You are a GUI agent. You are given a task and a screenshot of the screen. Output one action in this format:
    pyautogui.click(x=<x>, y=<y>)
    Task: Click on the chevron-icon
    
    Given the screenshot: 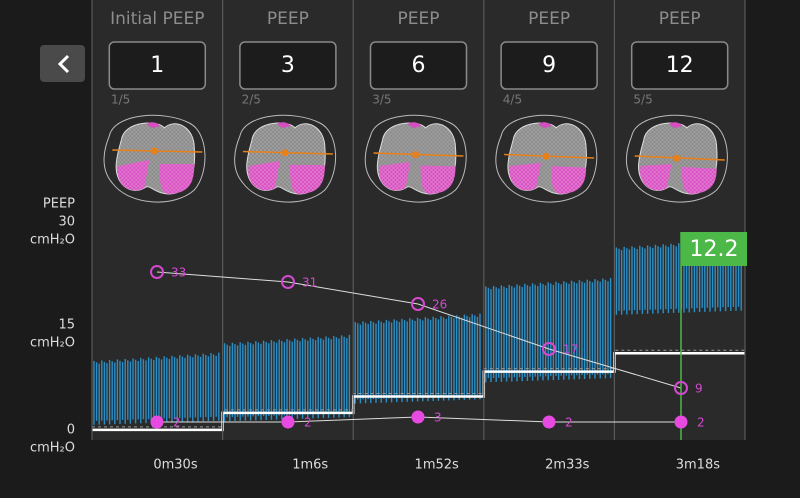 What is the action you would take?
    pyautogui.click(x=63, y=64)
    